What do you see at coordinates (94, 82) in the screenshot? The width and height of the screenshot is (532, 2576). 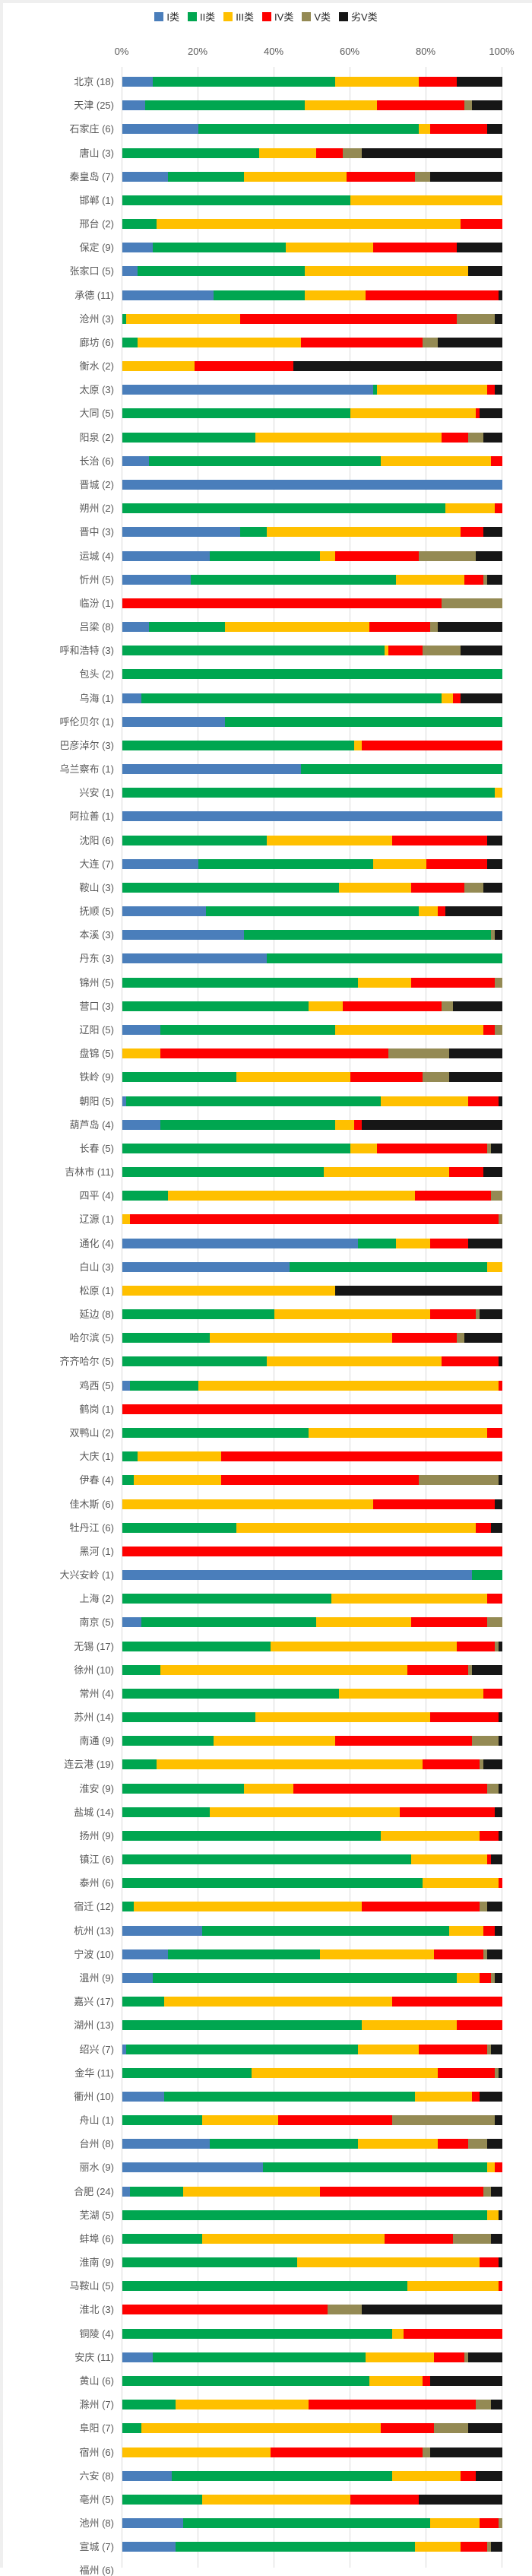 I see `row-label: 北京 (18)` at bounding box center [94, 82].